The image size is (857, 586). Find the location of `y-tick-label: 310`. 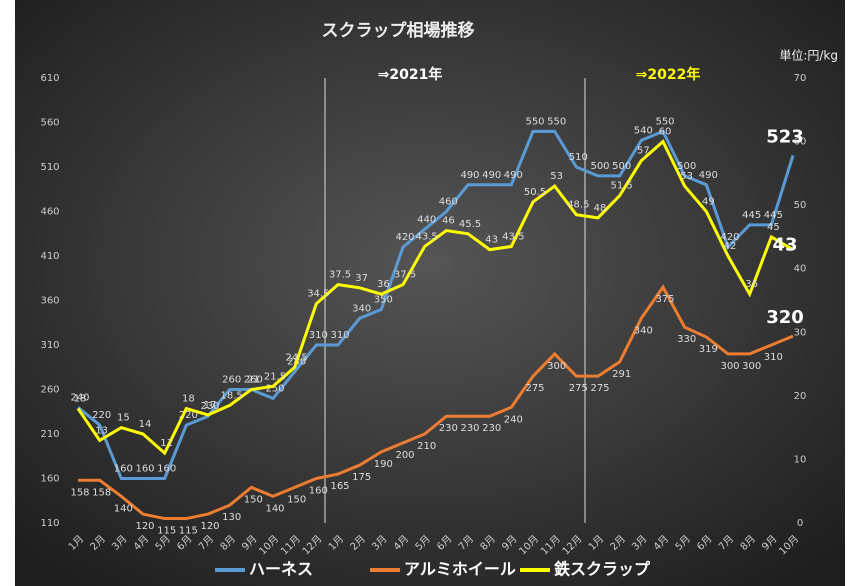

y-tick-label: 310 is located at coordinates (49, 345).